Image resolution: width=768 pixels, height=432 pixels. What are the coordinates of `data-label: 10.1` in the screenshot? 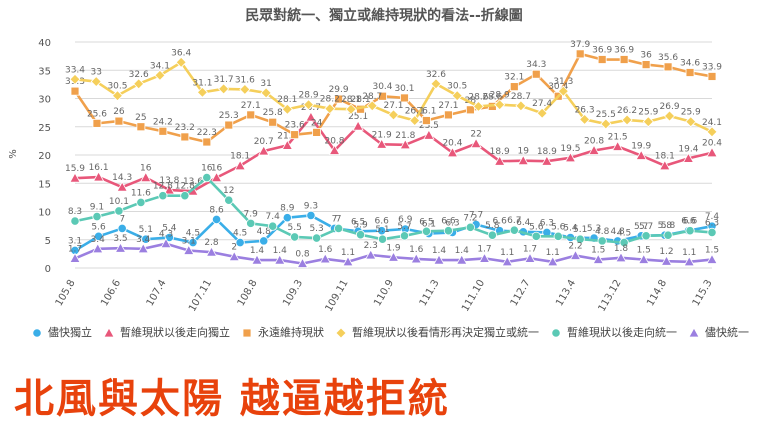 It's located at (119, 202).